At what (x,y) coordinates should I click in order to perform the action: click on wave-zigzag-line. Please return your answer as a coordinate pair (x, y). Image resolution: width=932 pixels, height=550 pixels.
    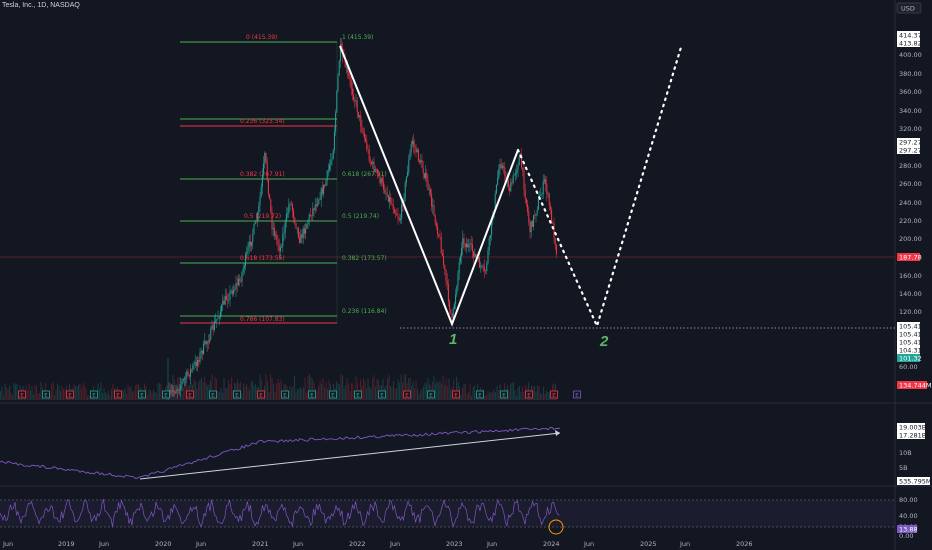
    Looking at the image, I should click on (429, 186).